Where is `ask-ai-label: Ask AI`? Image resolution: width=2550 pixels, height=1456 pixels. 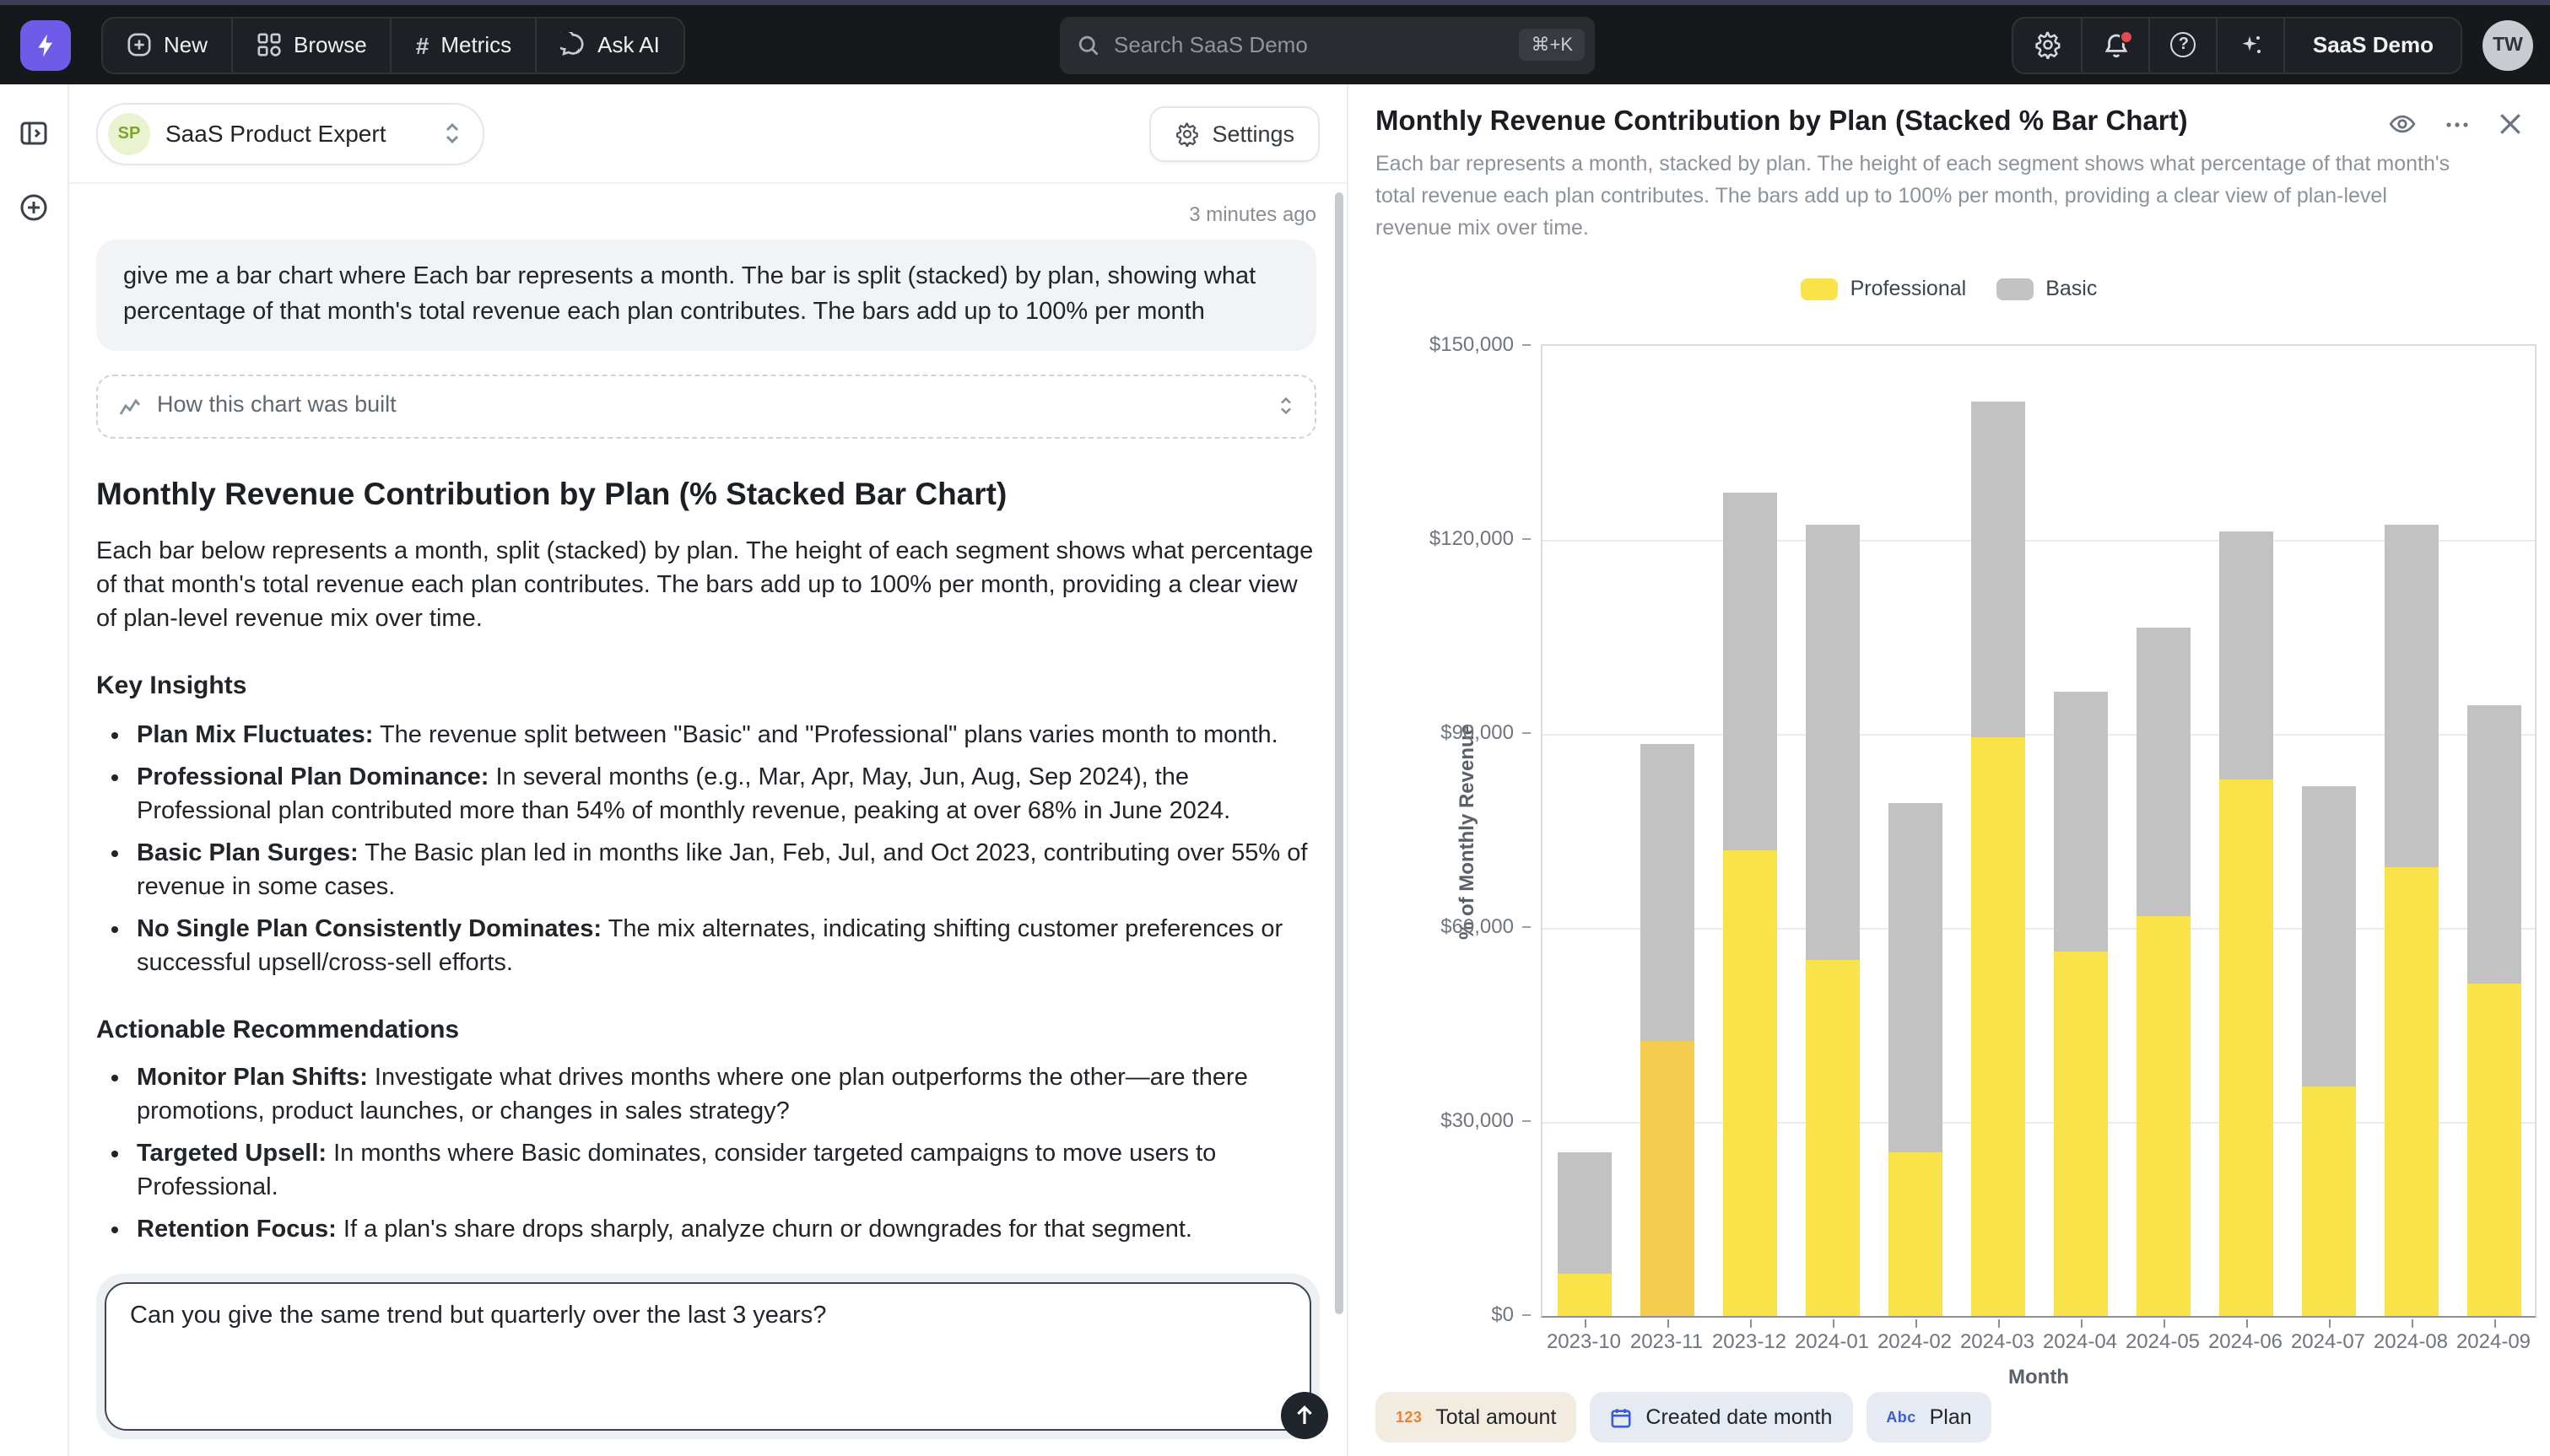 ask-ai-label: Ask AI is located at coordinates (628, 44).